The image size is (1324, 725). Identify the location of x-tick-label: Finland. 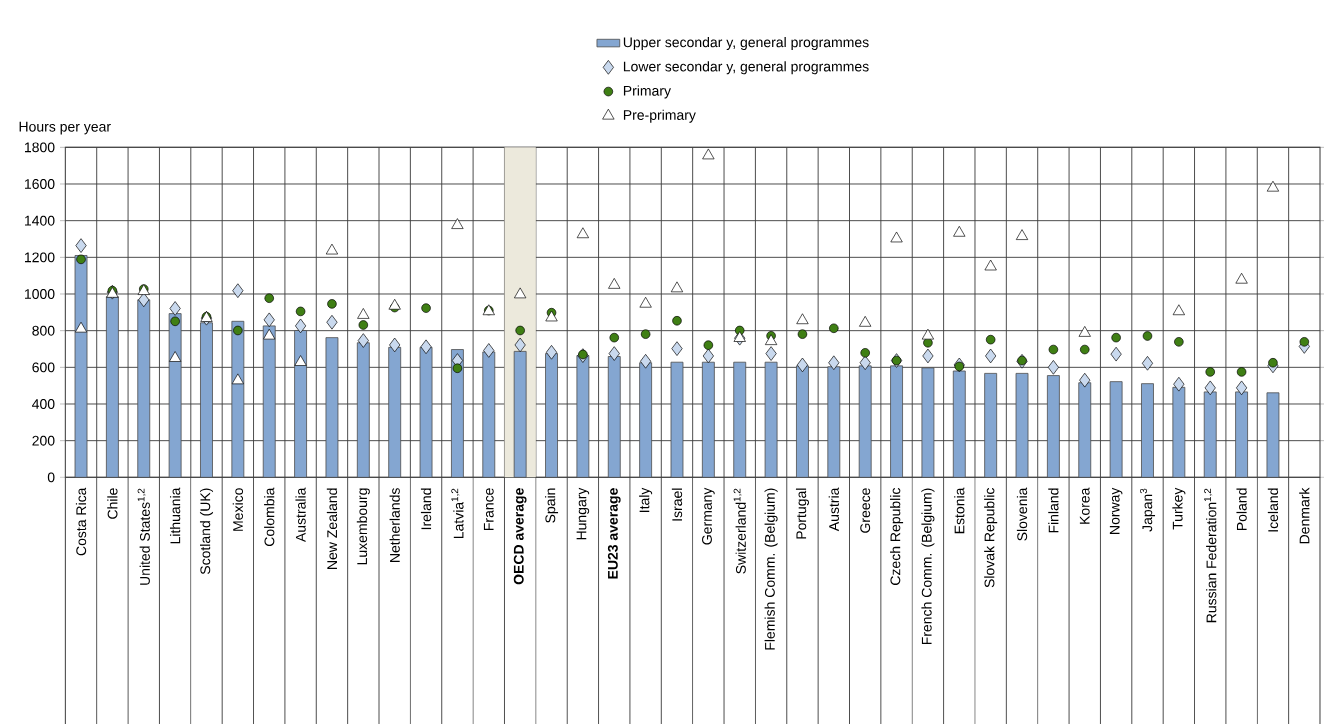
(1053, 510).